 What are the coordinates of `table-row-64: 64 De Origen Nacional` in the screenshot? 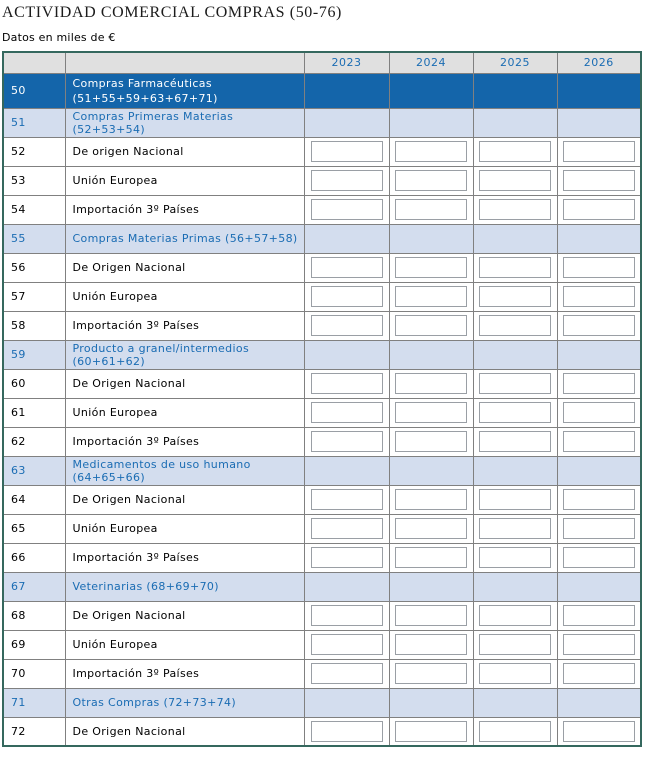 It's located at (322, 499).